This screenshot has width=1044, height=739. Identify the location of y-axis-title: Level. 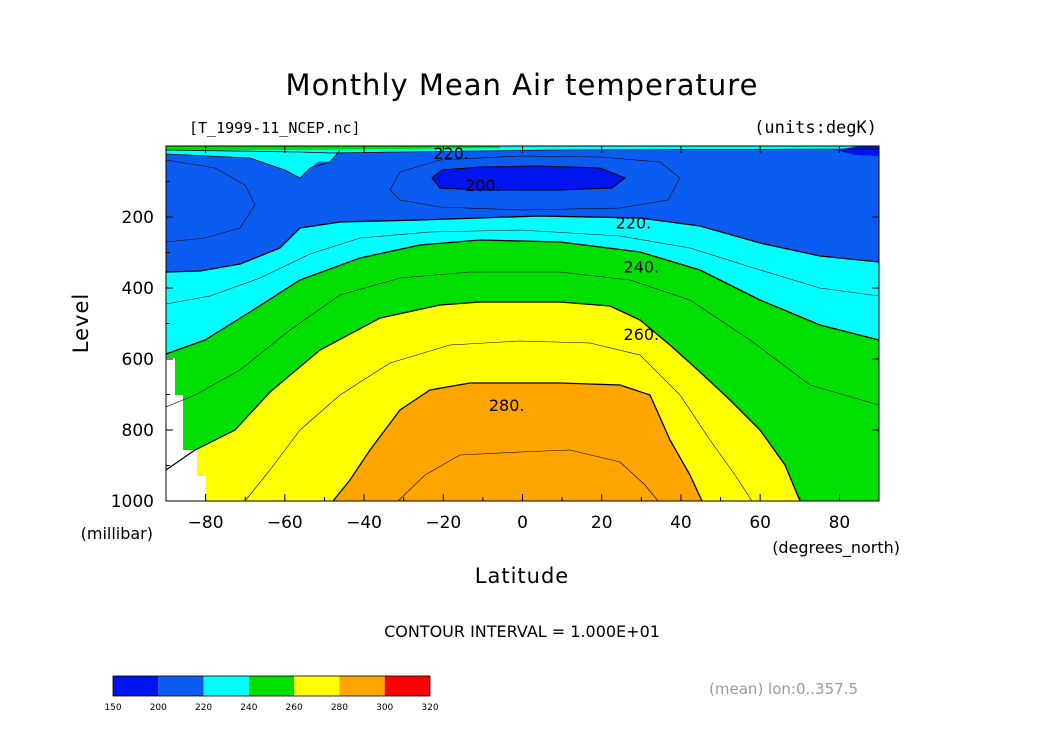
(81, 323).